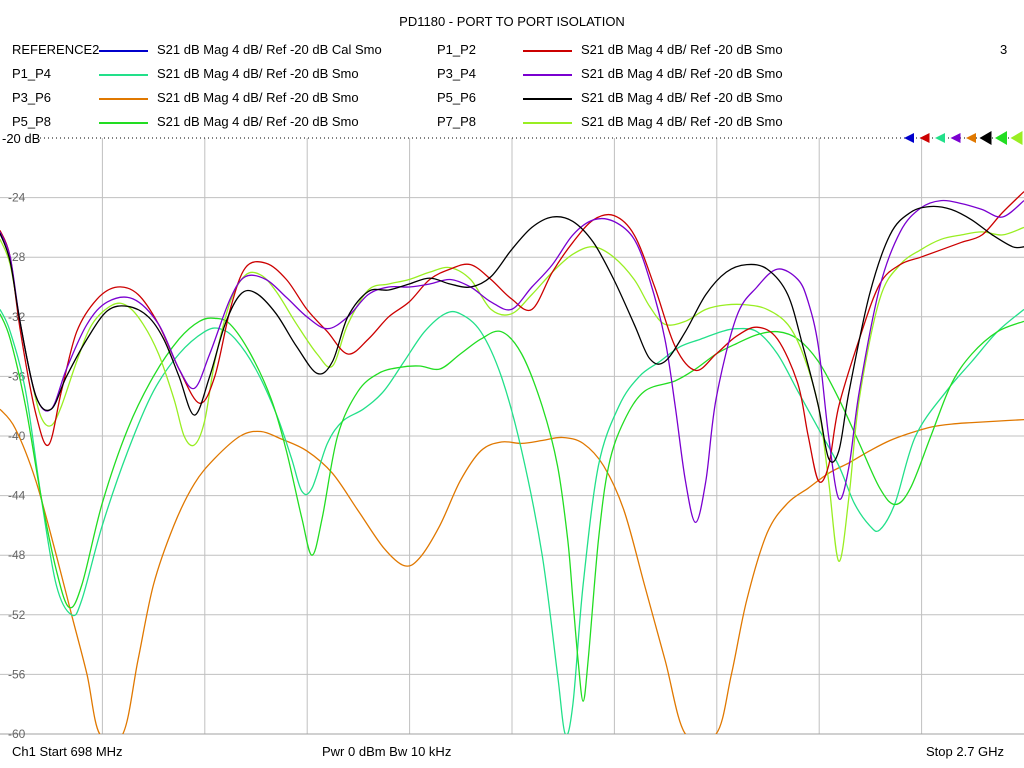 This screenshot has height=768, width=1024. I want to click on reference-markers, so click(963, 138).